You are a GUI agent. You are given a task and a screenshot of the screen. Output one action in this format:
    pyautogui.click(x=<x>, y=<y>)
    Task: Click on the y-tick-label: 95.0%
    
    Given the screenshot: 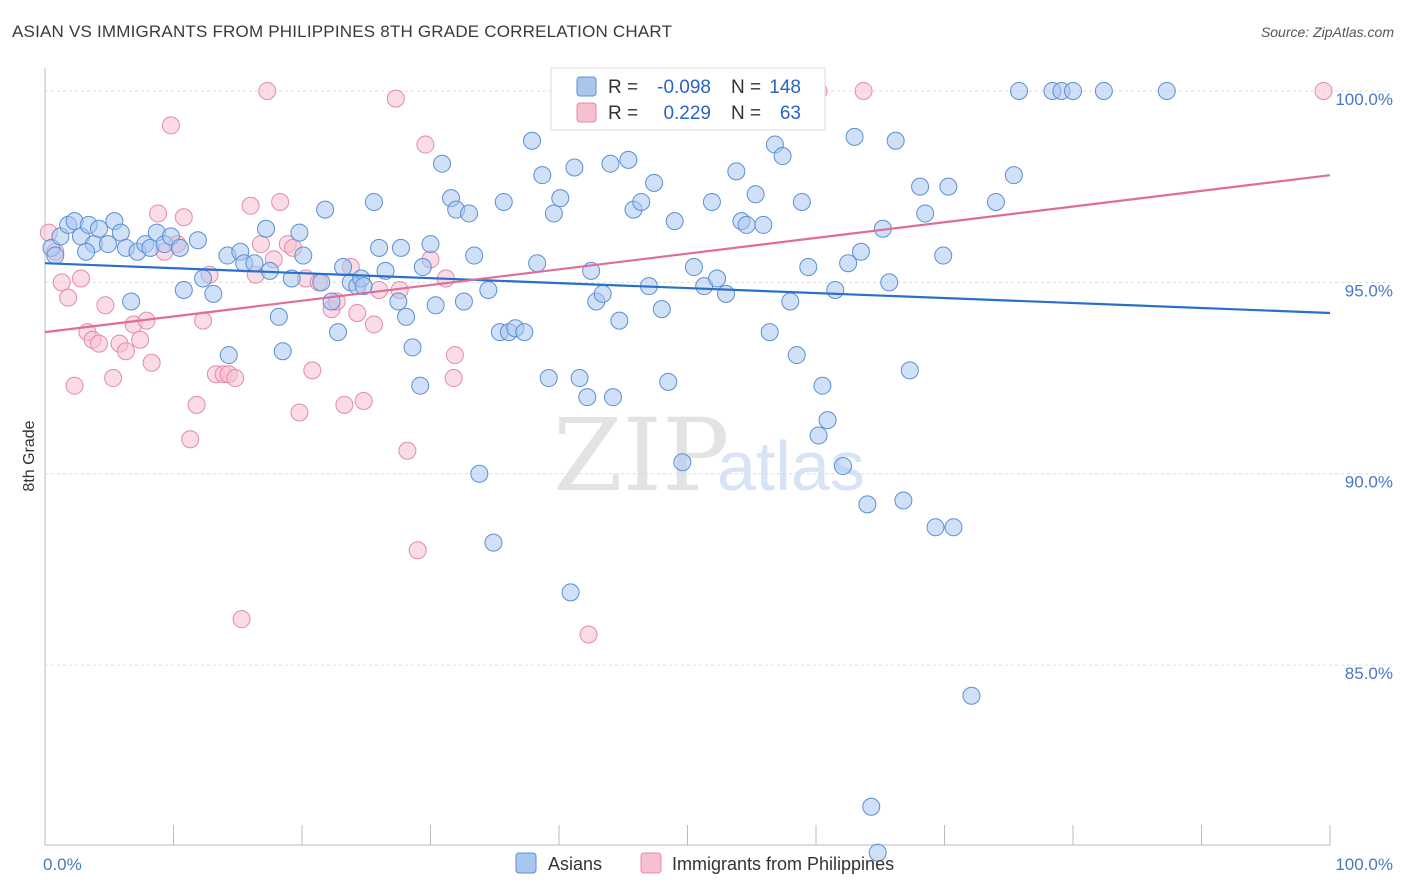 What is the action you would take?
    pyautogui.click(x=1369, y=290)
    